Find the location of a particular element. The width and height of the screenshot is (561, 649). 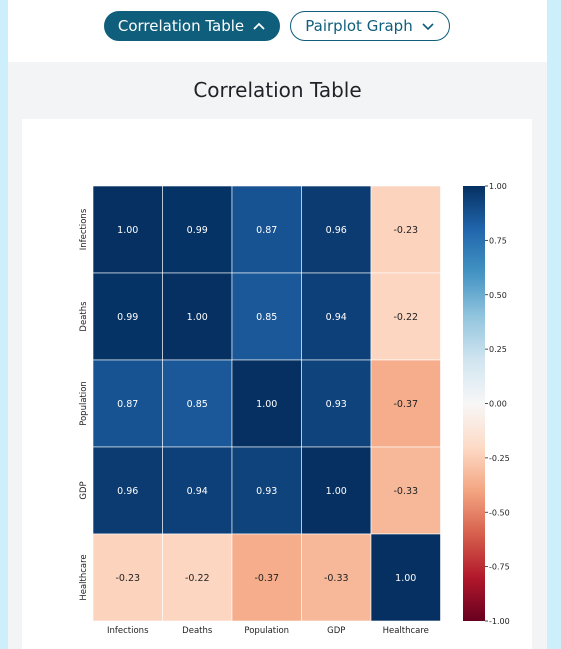

colorbar-tick-label: -1.00 is located at coordinates (499, 621).